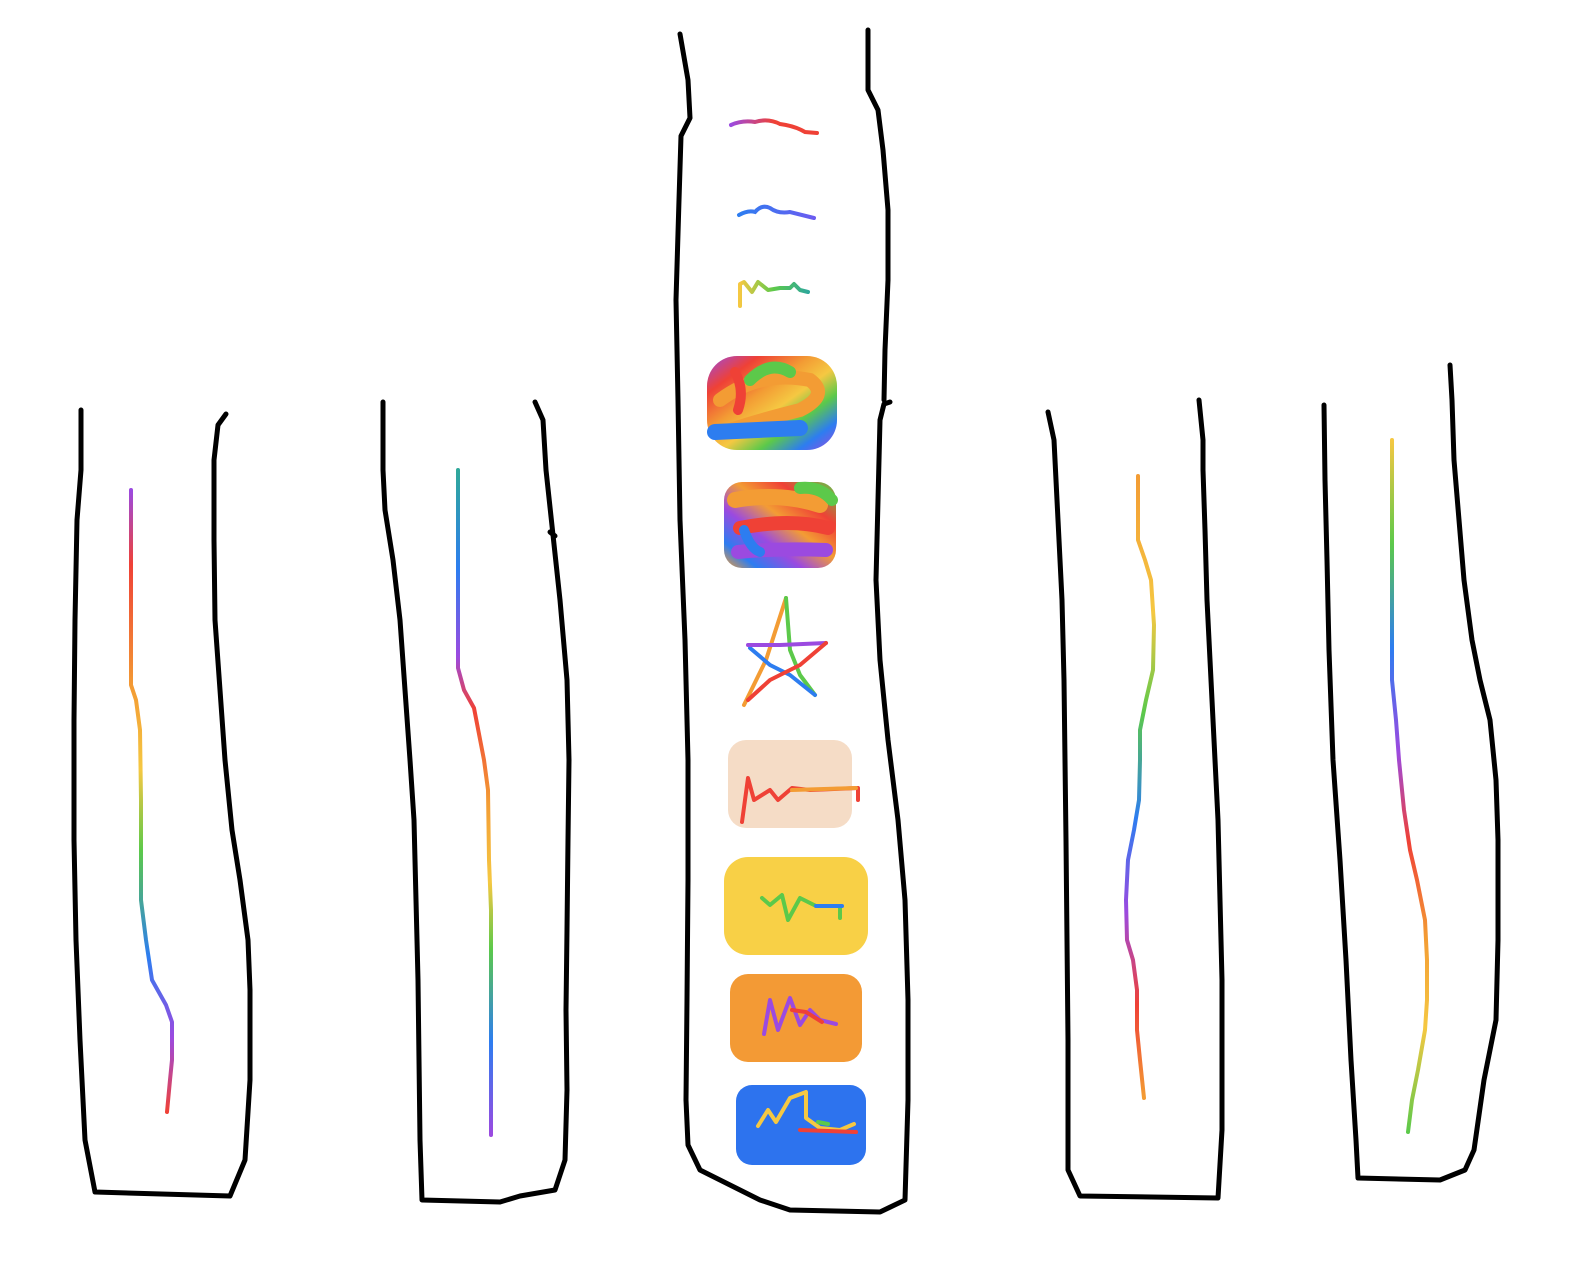 The width and height of the screenshot is (1584, 1282). Describe the element at coordinates (796, 1018) in the screenshot. I see `card-orange` at that location.